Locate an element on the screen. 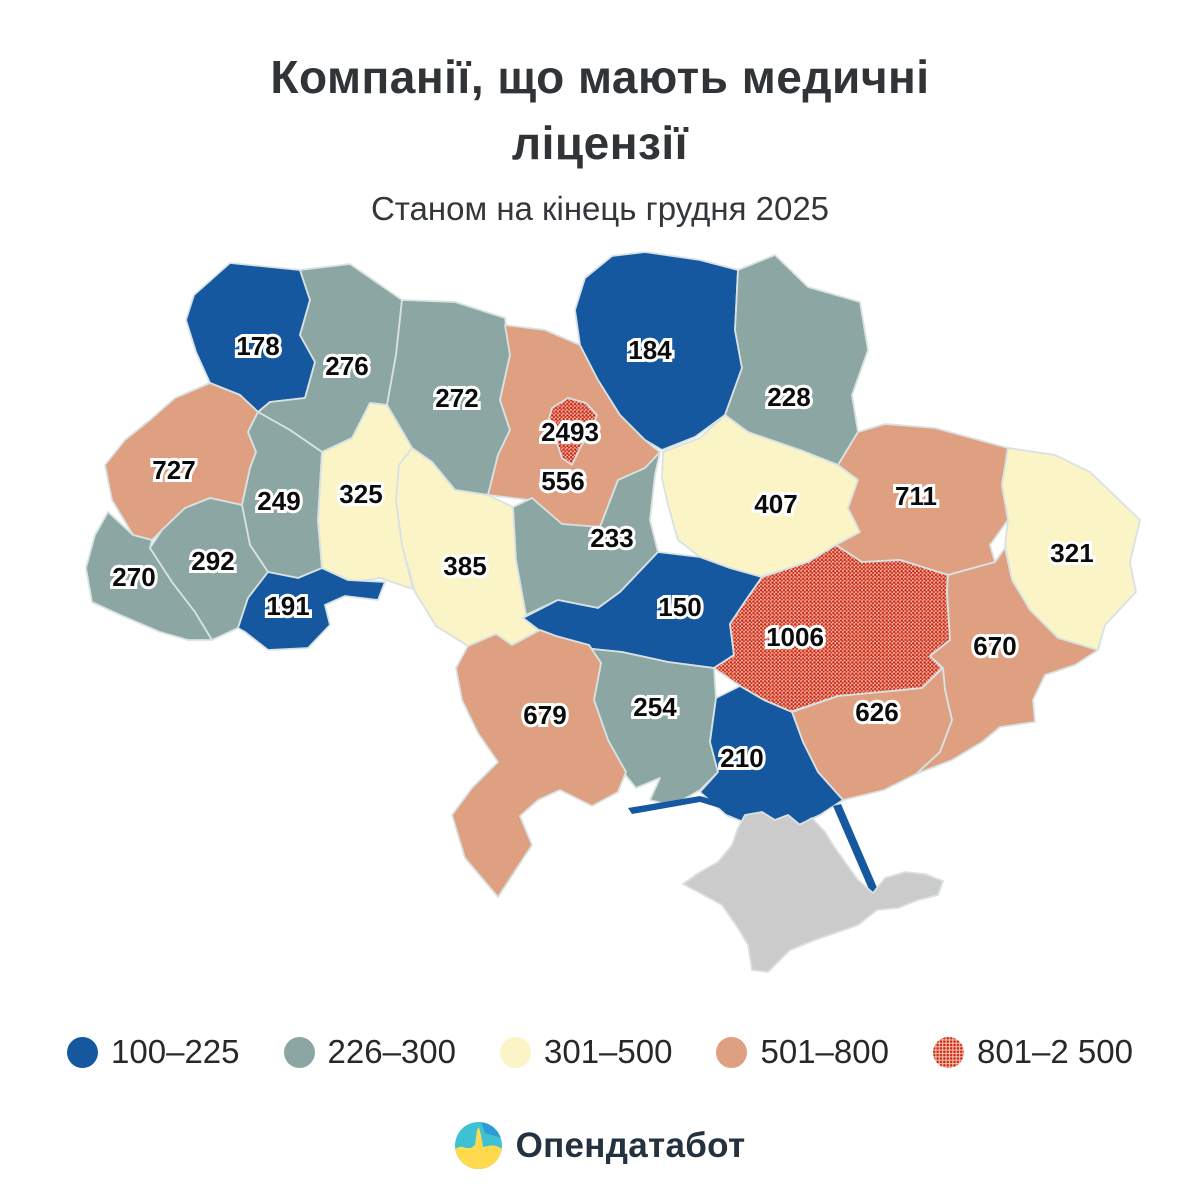 This screenshot has width=1200, height=1200. legend-item-band5: 801–2 500 is located at coordinates (1032, 1052).